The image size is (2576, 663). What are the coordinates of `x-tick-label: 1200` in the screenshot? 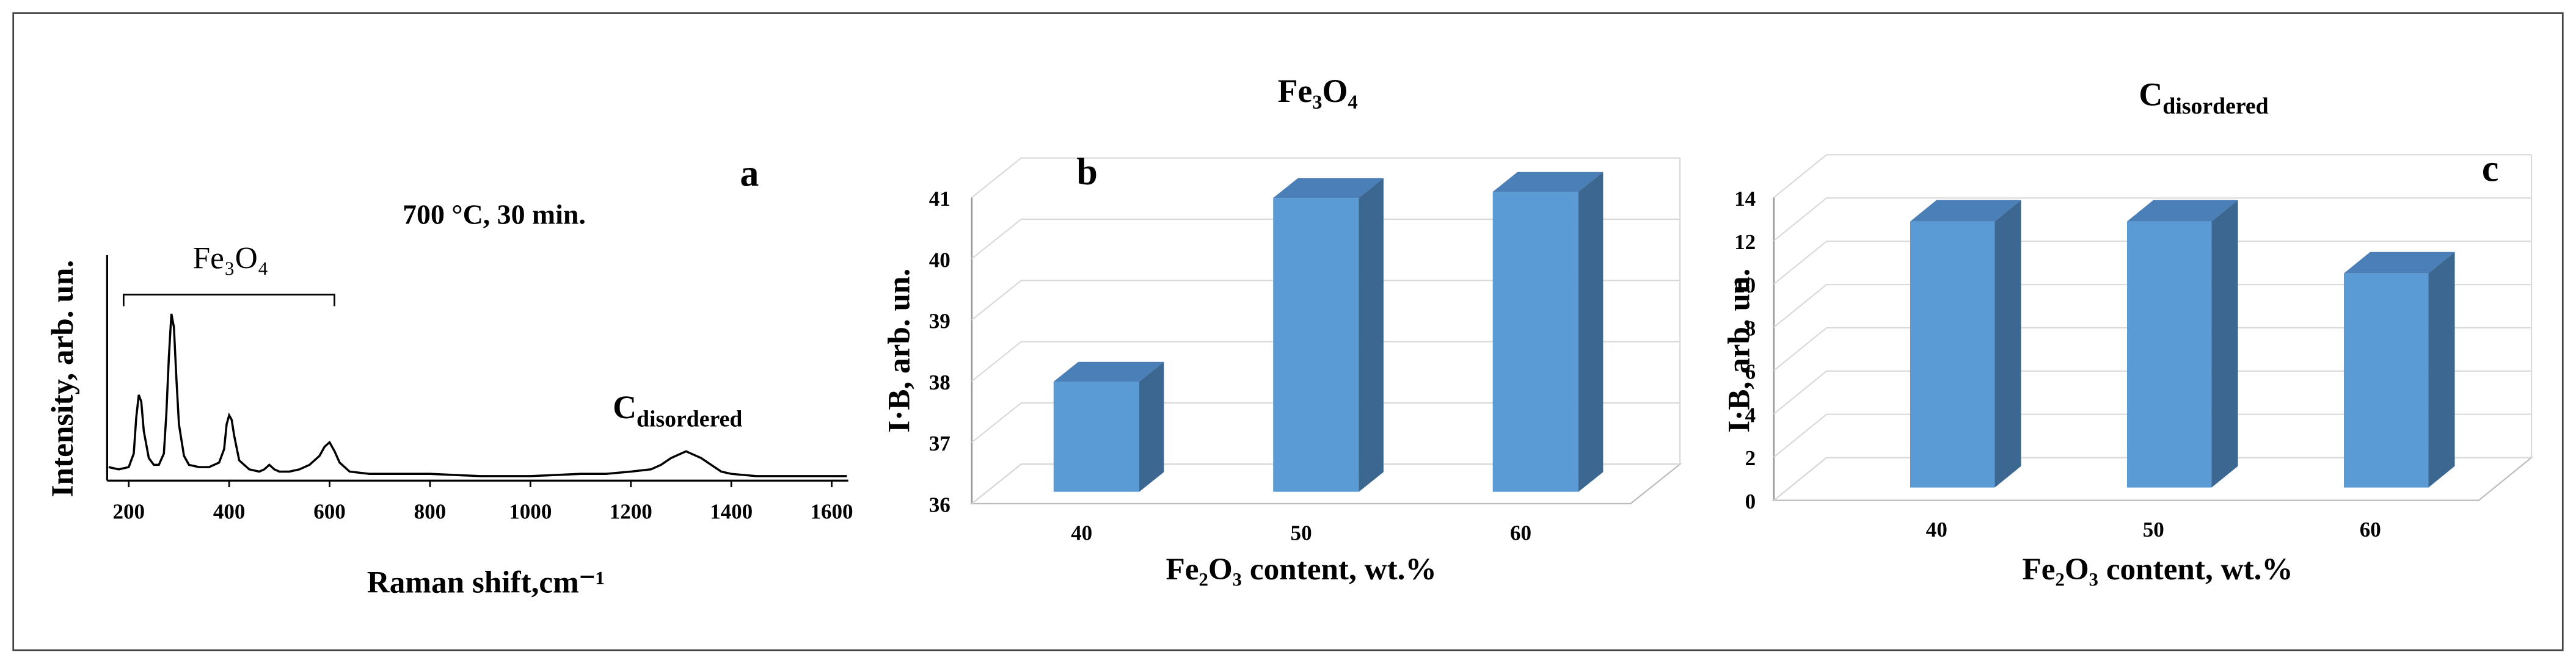 It's located at (631, 511).